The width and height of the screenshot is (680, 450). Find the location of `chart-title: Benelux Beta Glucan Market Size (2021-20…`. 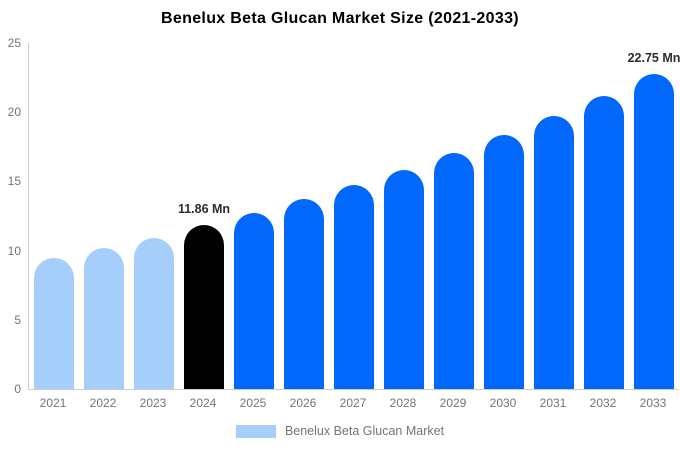

chart-title: Benelux Beta Glucan Market Size (2021-20… is located at coordinates (340, 18).